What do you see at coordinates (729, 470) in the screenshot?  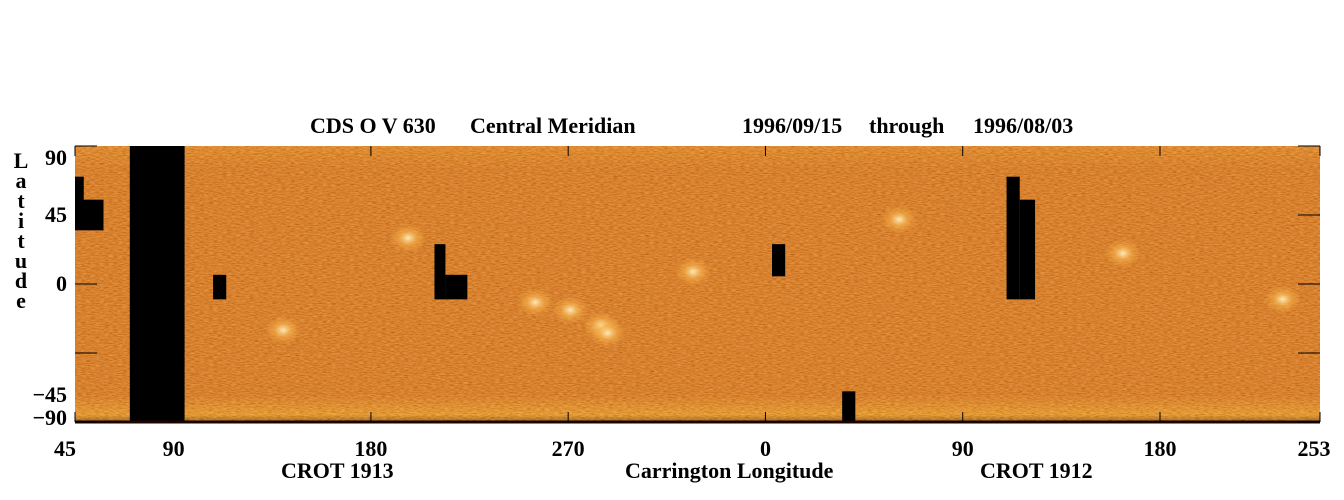 I see `x-axis-label: Carrington Longitude` at bounding box center [729, 470].